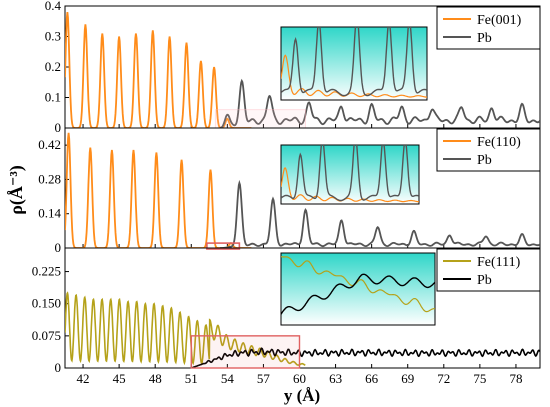 This screenshot has width=550, height=407. I want to click on x-tick-label: 57, so click(264, 378).